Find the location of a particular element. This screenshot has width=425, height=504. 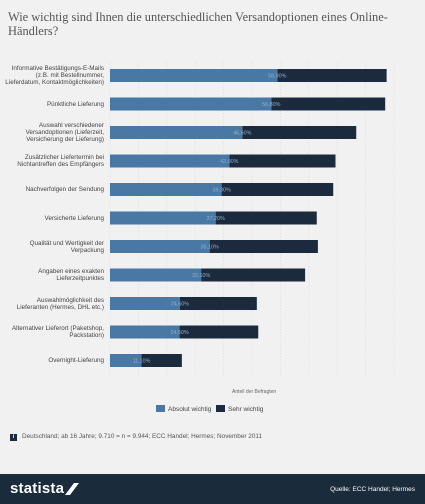

legend-item-sehr: Sehr wichtig is located at coordinates (239, 409).